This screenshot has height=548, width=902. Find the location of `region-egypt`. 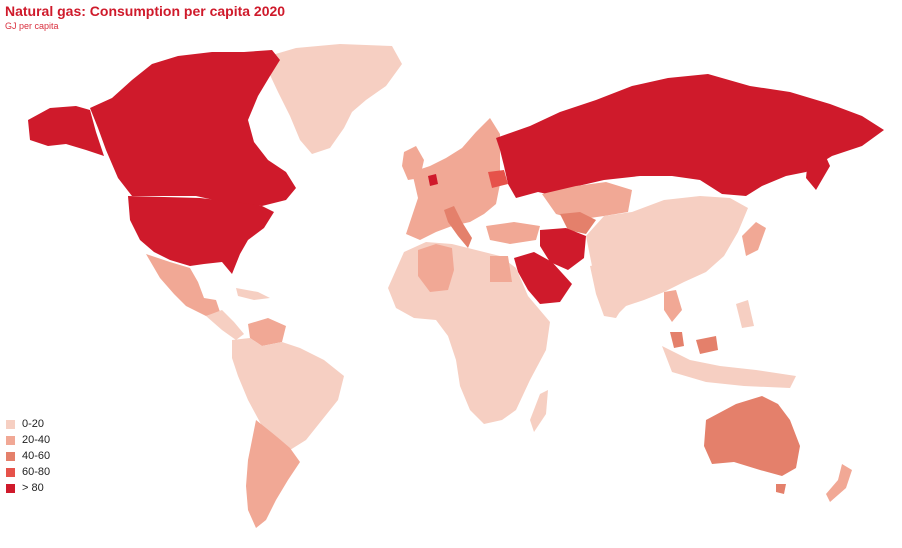

region-egypt is located at coordinates (501, 269).